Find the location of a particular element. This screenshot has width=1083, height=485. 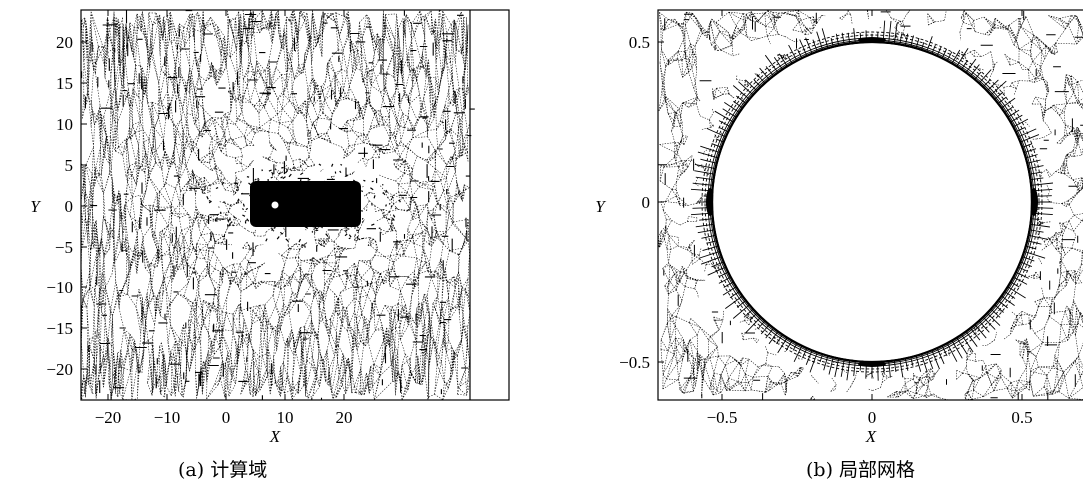

y-tick-label: −5 is located at coordinates (64, 247).